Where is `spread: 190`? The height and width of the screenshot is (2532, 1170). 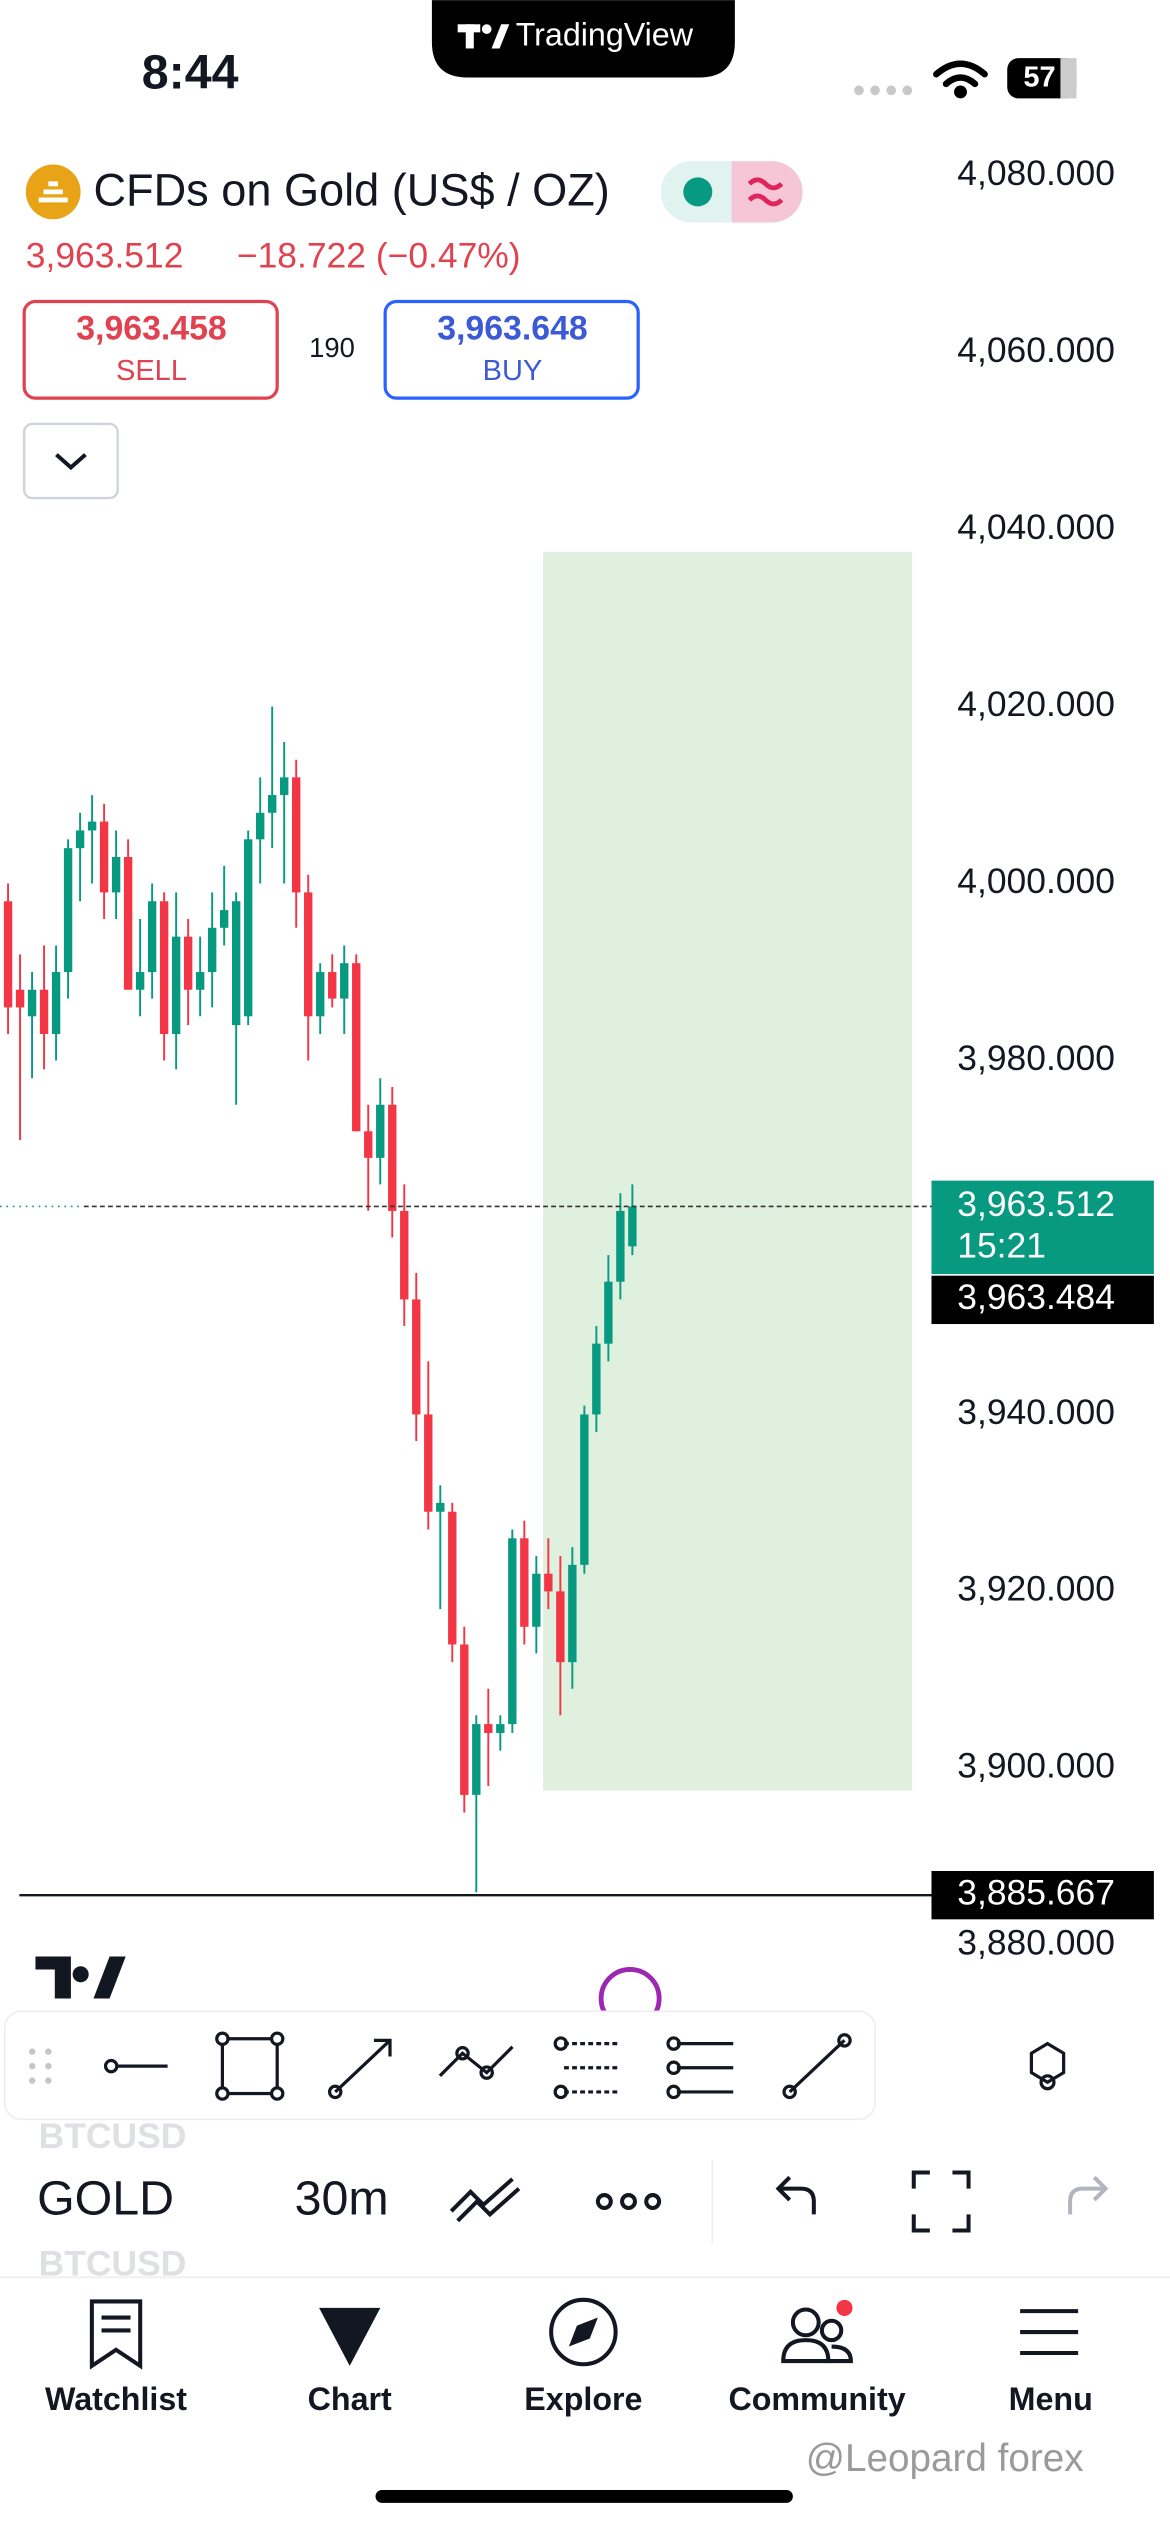
spread: 190 is located at coordinates (332, 347).